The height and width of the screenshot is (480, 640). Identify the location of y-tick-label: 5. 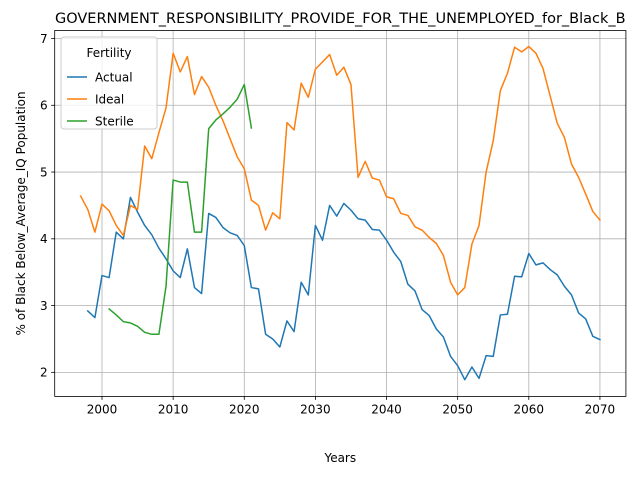
(44, 172).